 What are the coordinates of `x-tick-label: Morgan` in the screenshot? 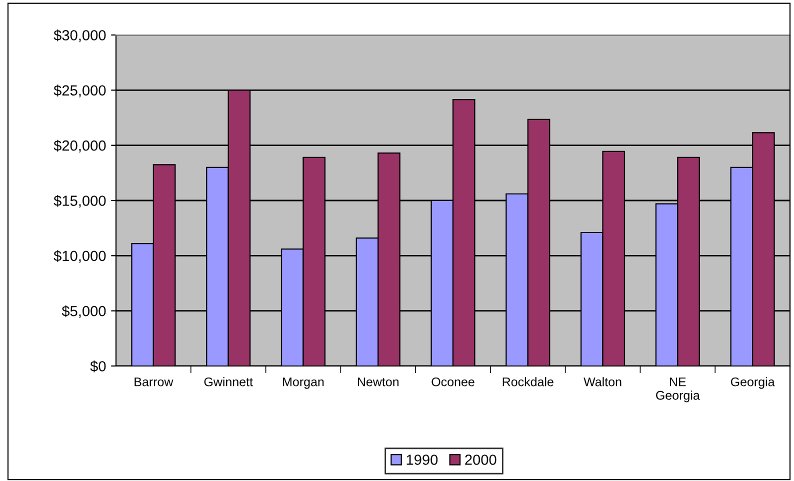 It's located at (303, 383).